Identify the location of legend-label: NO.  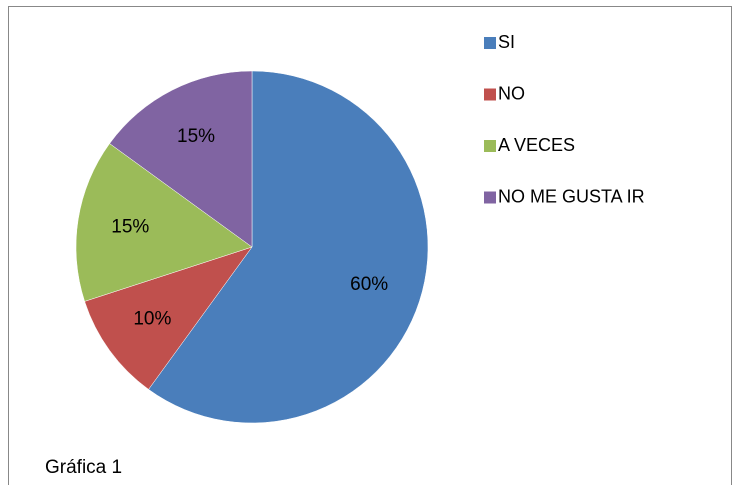
(511, 93).